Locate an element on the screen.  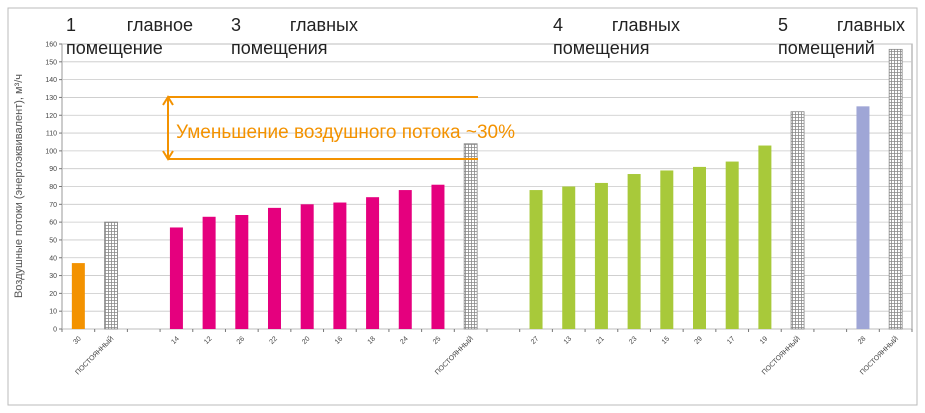
x-tick-label: 28 is located at coordinates (862, 340).